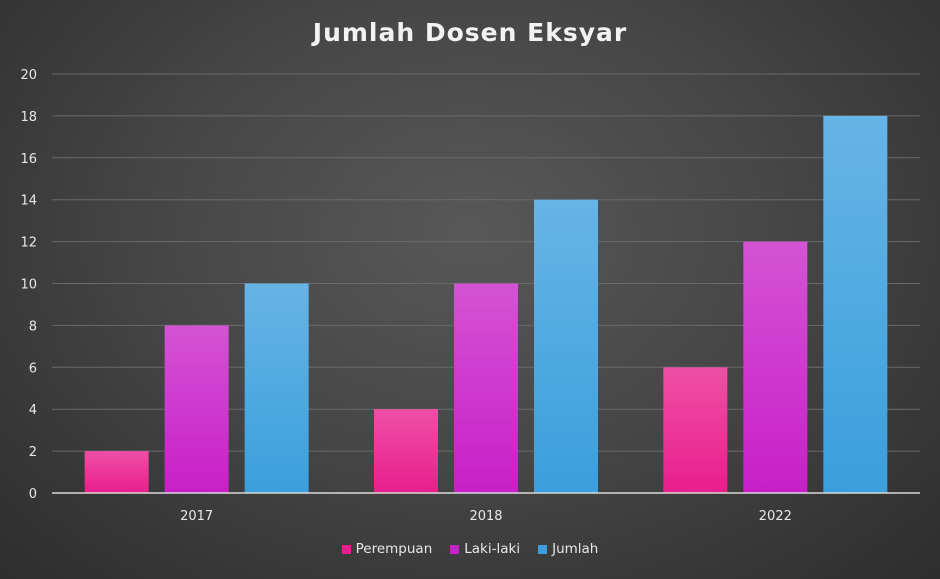 The height and width of the screenshot is (579, 940). I want to click on legend-label: Jumlah, so click(575, 549).